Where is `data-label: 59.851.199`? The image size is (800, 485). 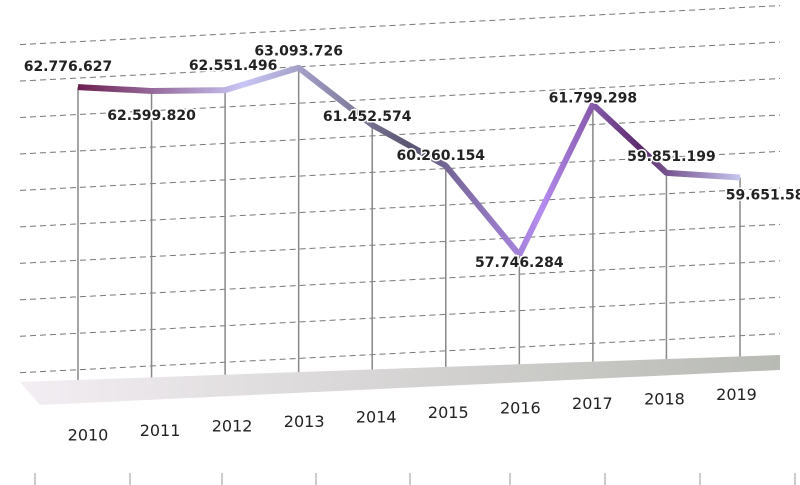 data-label: 59.851.199 is located at coordinates (671, 157).